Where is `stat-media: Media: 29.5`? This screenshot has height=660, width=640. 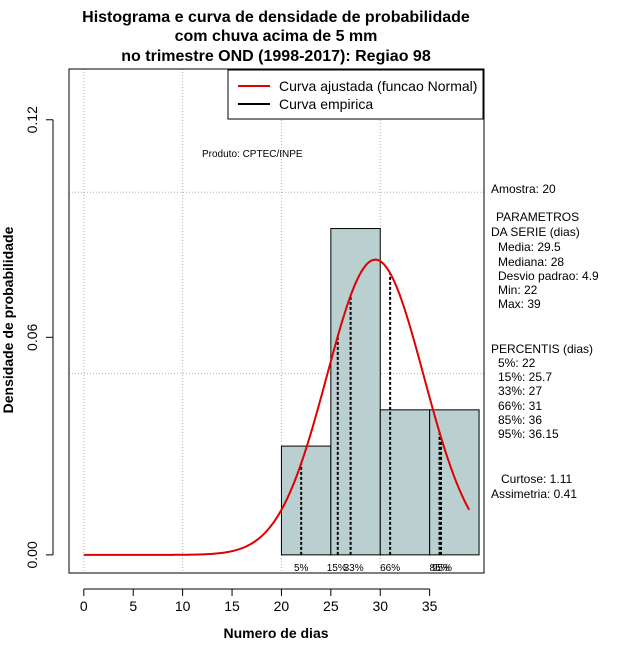
stat-media: Media: 29.5 is located at coordinates (529, 247).